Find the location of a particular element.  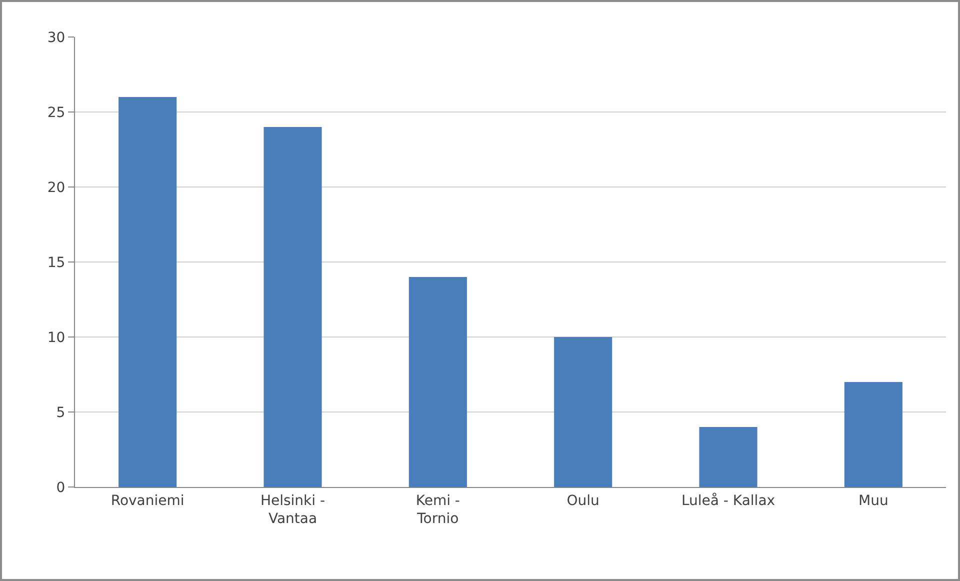

y-tick-label: 20 is located at coordinates (56, 188).